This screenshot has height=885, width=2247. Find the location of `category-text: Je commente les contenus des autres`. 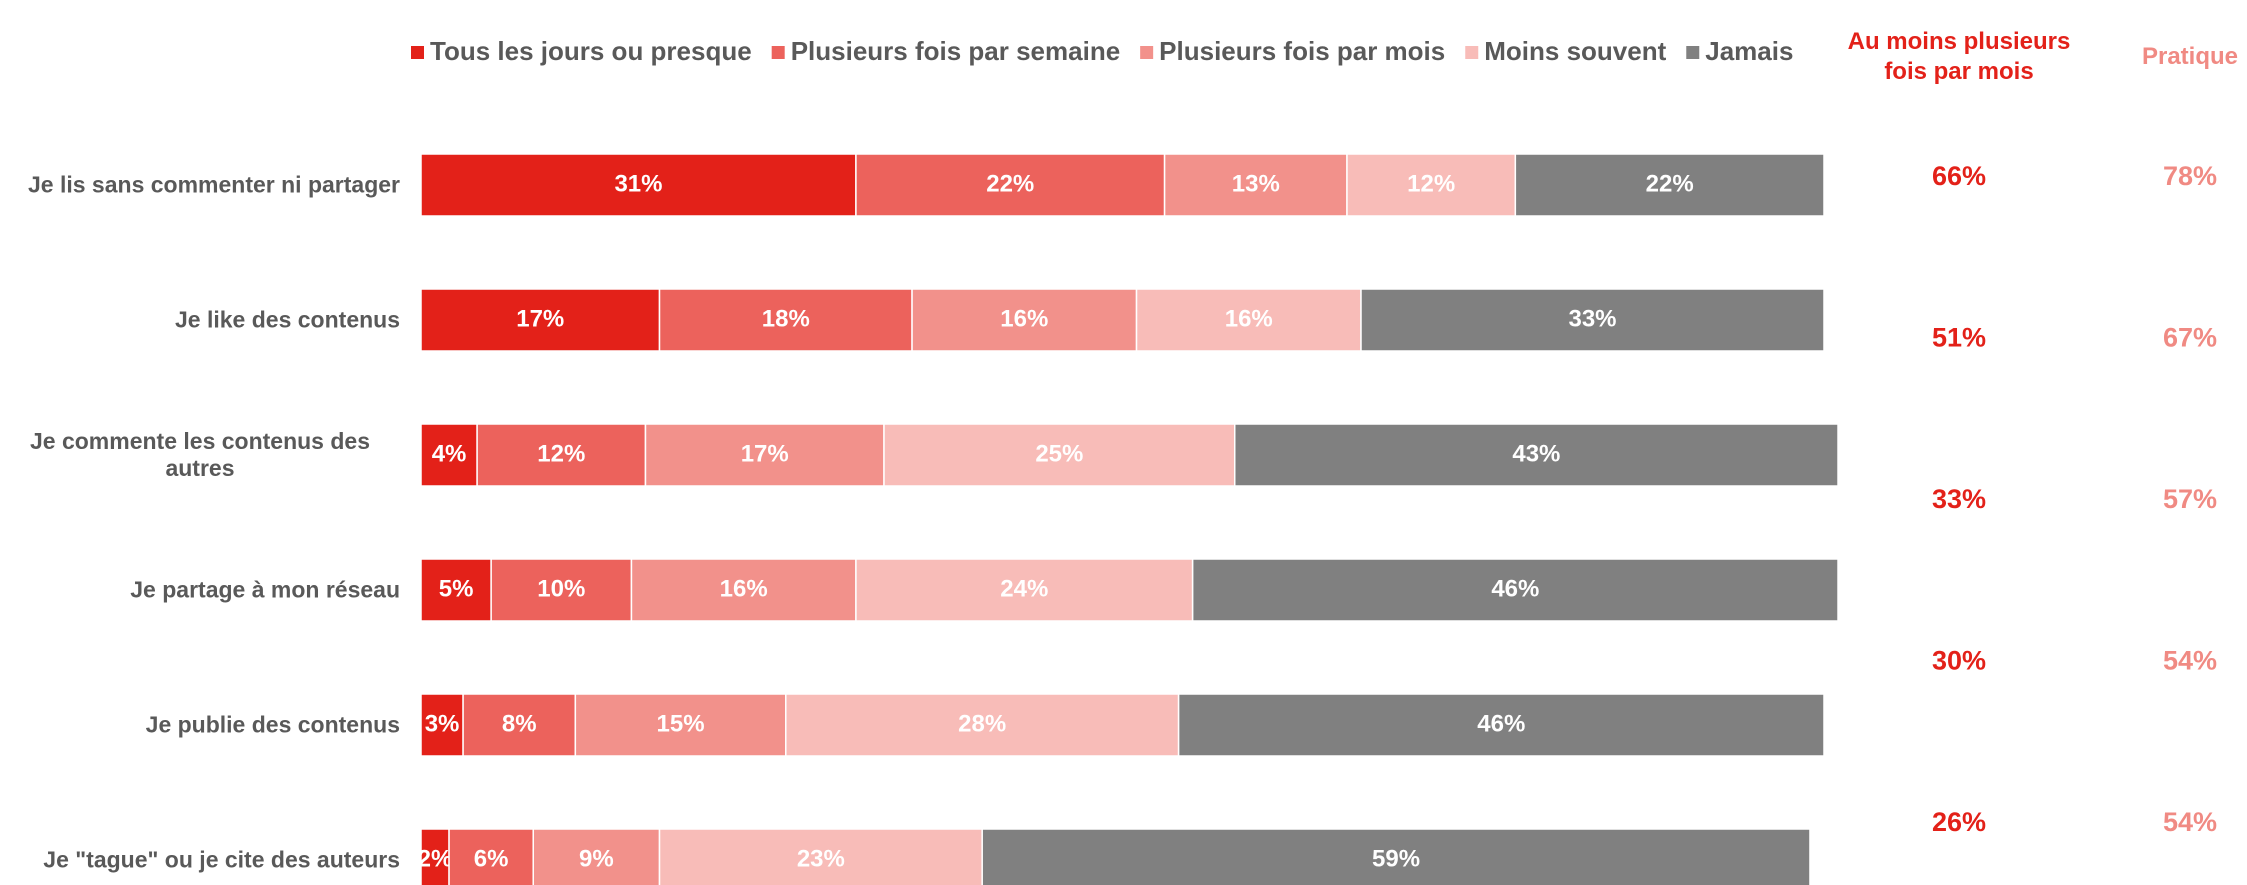

category-text: Je commente les contenus des autres is located at coordinates (199, 454).